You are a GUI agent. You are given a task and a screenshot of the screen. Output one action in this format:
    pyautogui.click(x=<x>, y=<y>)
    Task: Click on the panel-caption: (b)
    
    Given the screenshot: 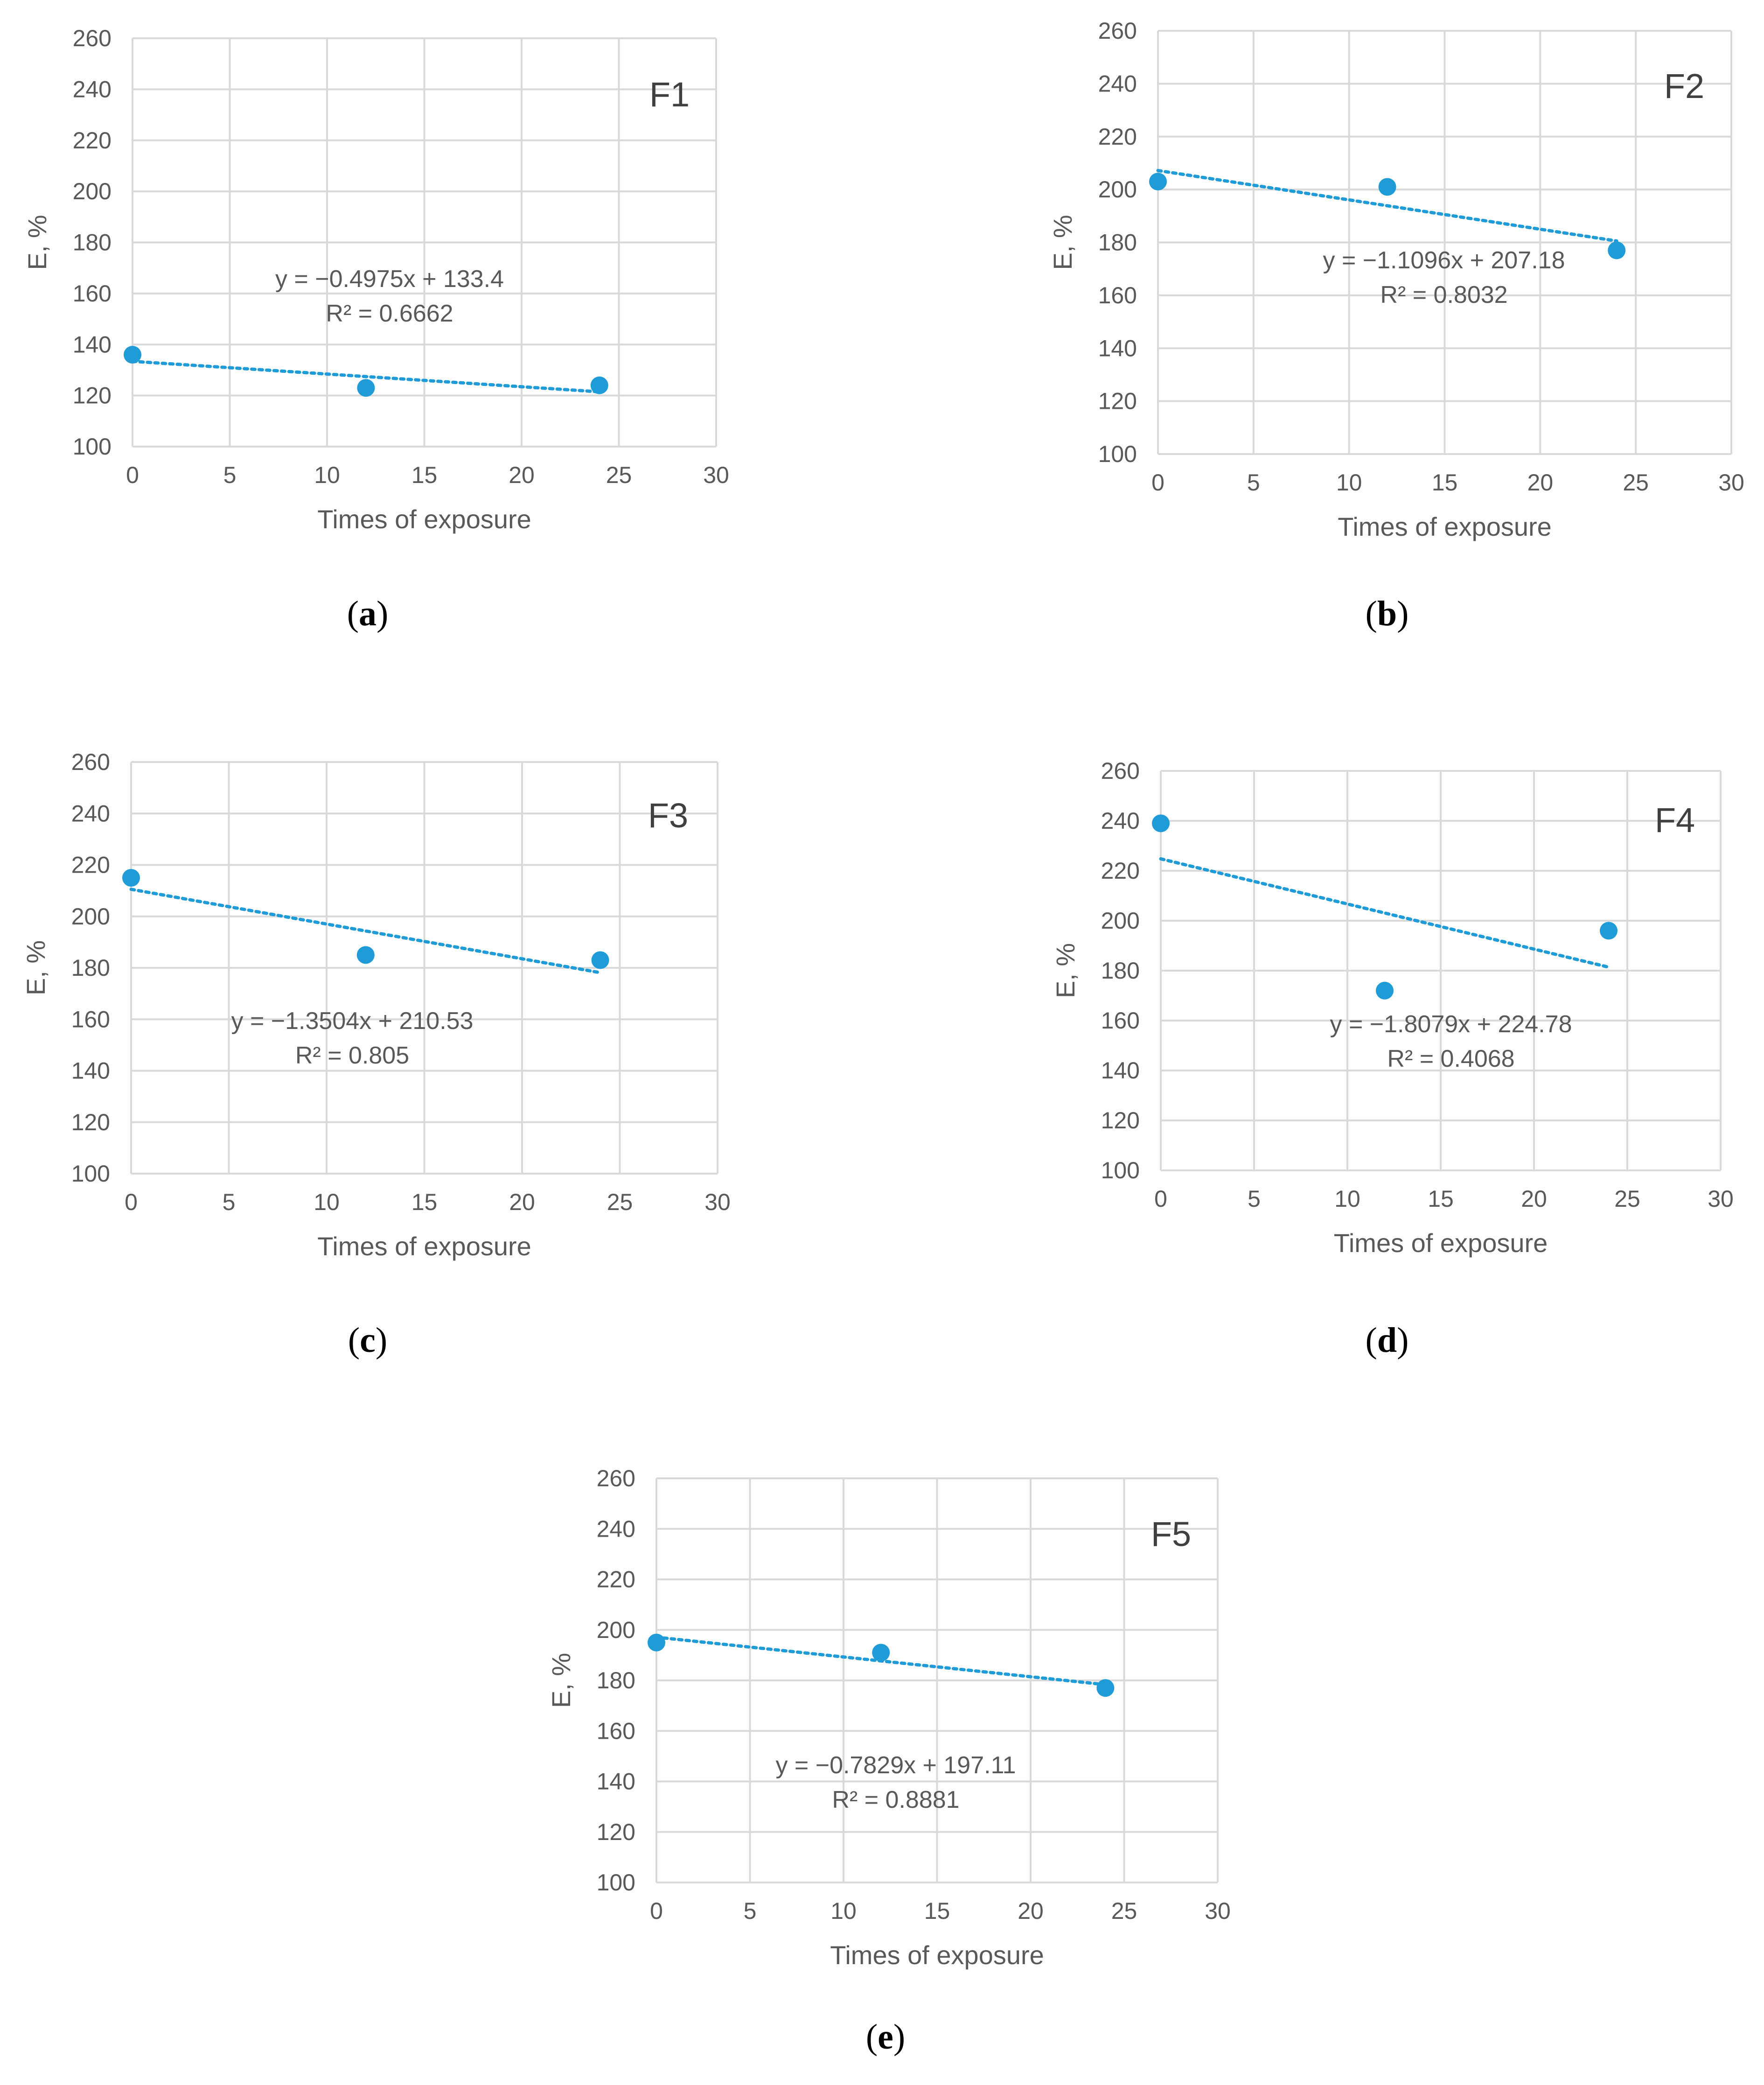 What is the action you would take?
    pyautogui.click(x=1387, y=613)
    